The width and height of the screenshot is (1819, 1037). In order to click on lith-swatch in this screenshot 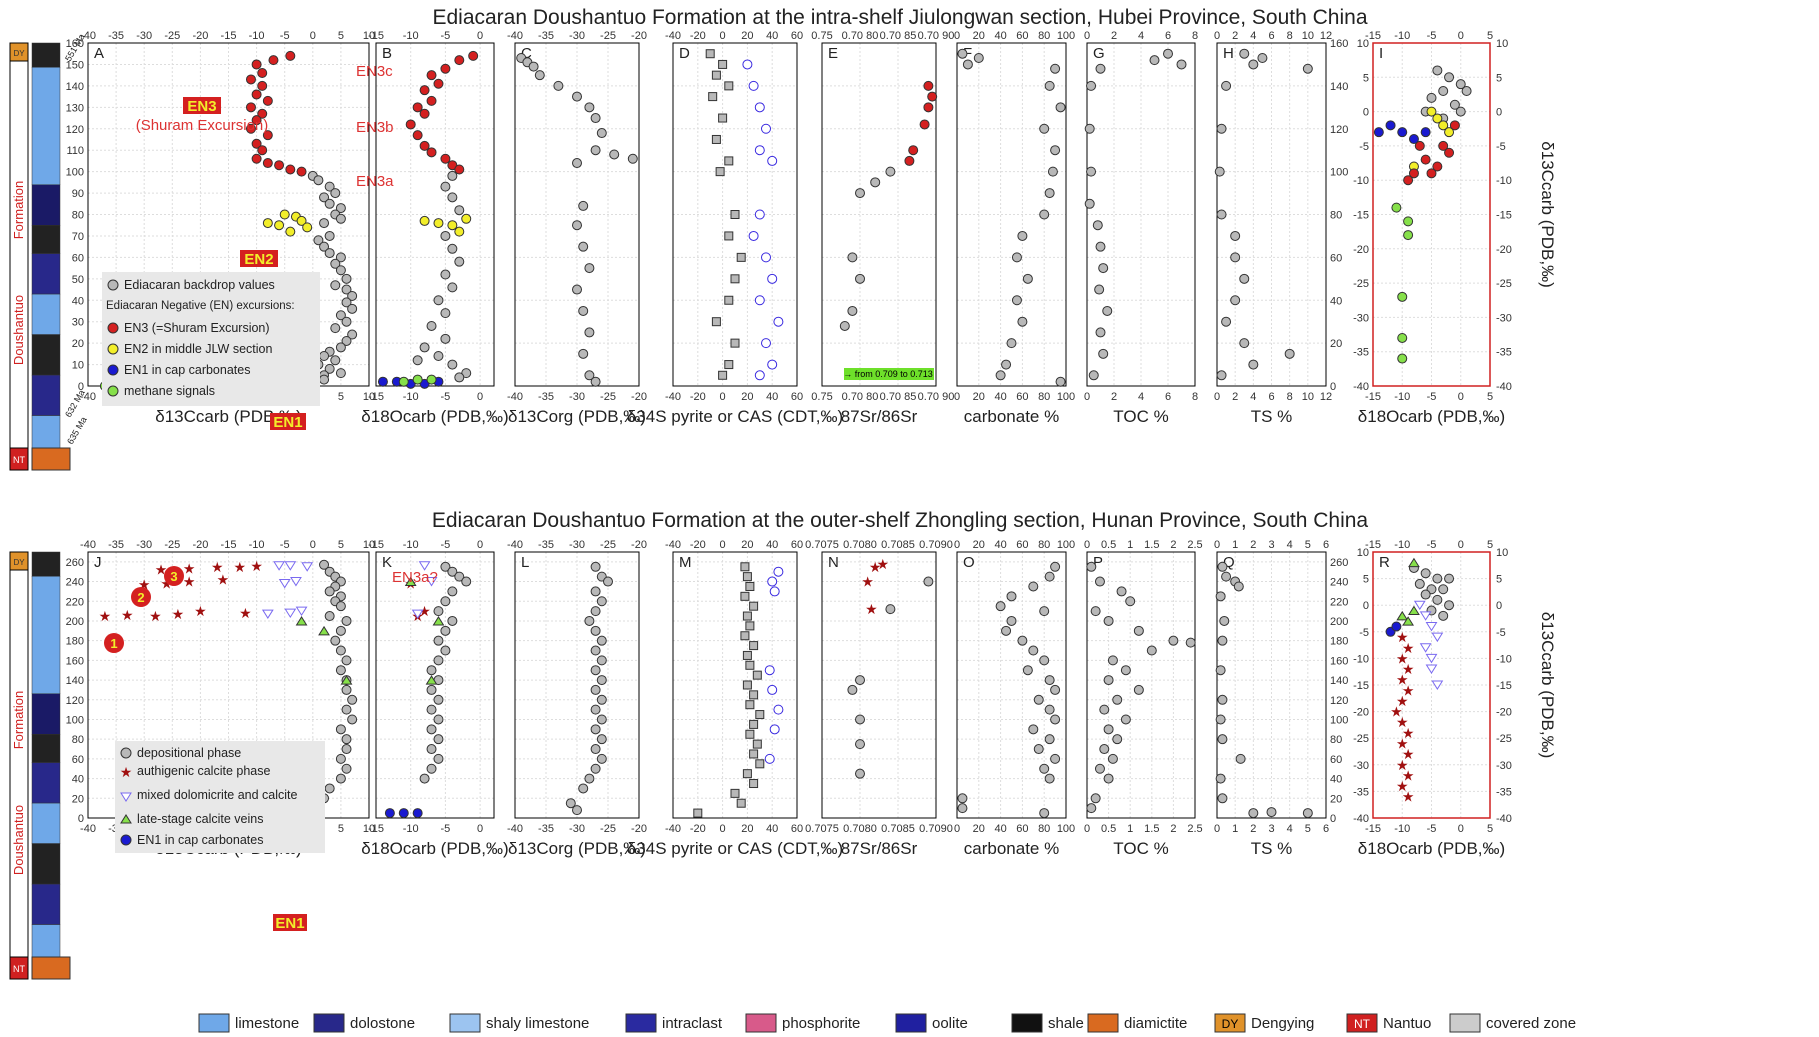, I will do `click(329, 1023)`.